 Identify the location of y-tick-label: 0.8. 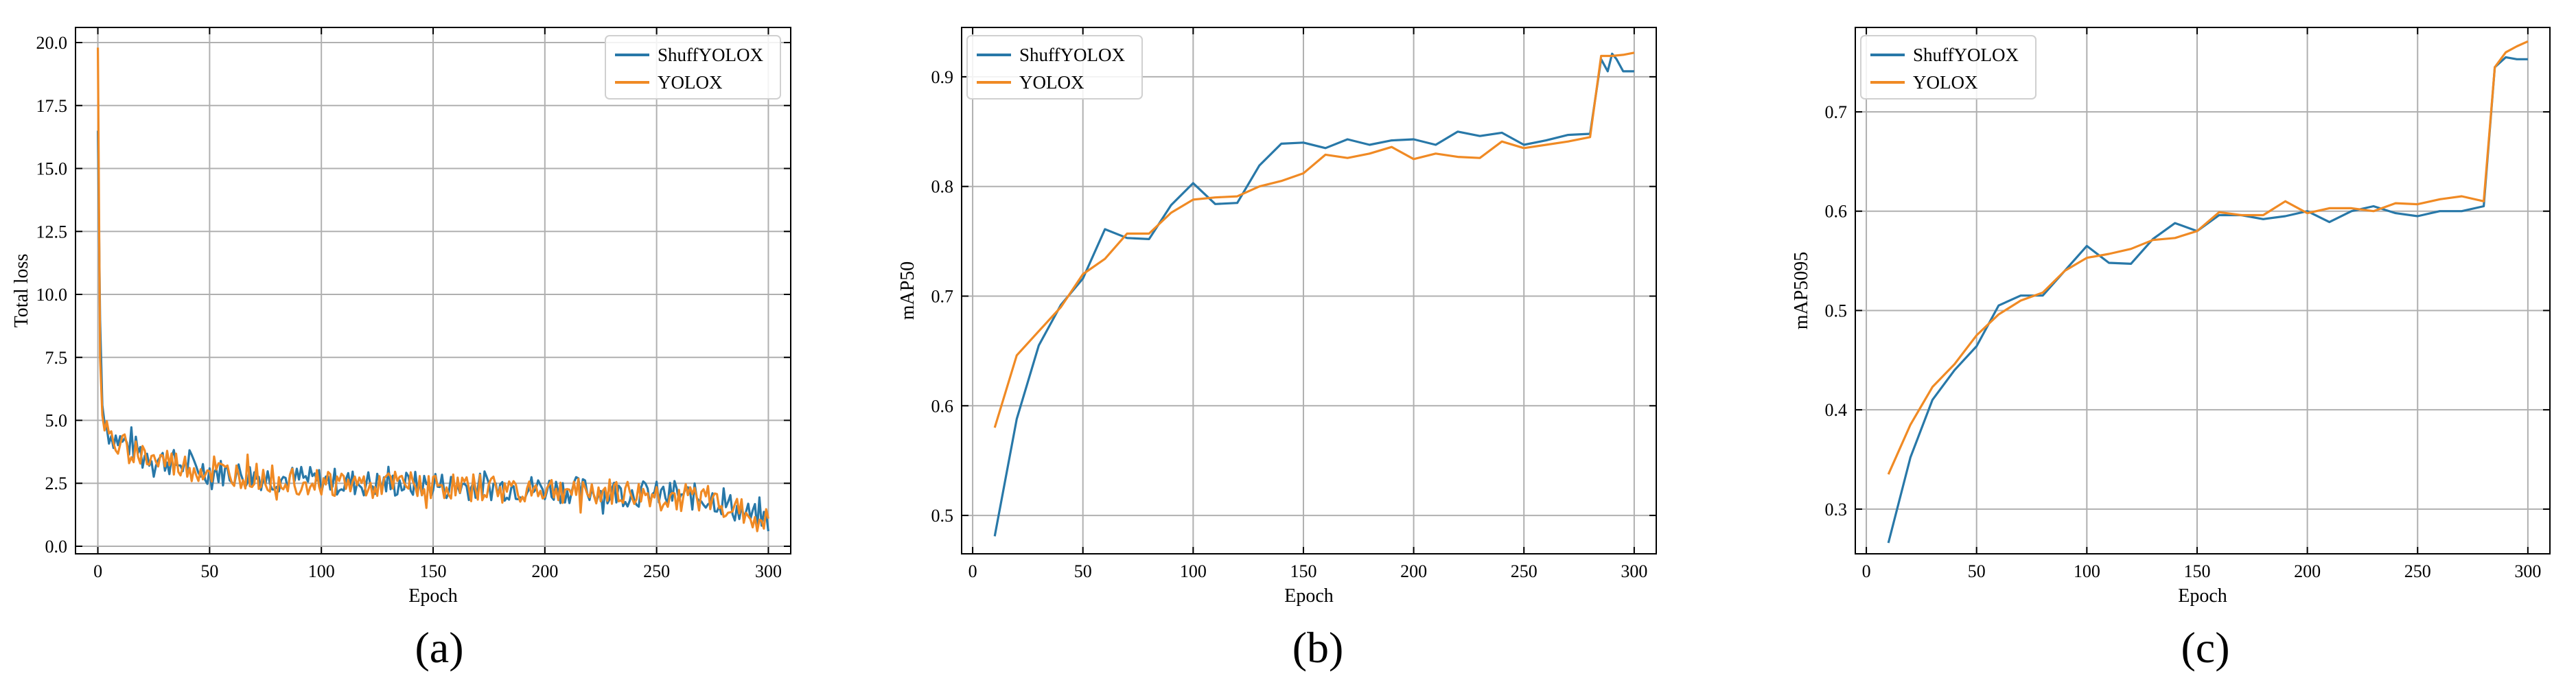
(942, 187).